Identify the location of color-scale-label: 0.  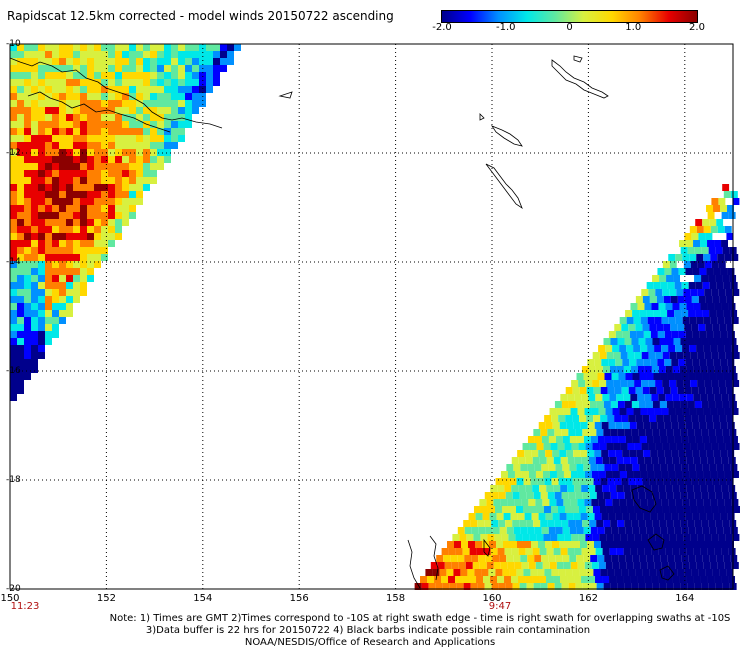
(569, 27).